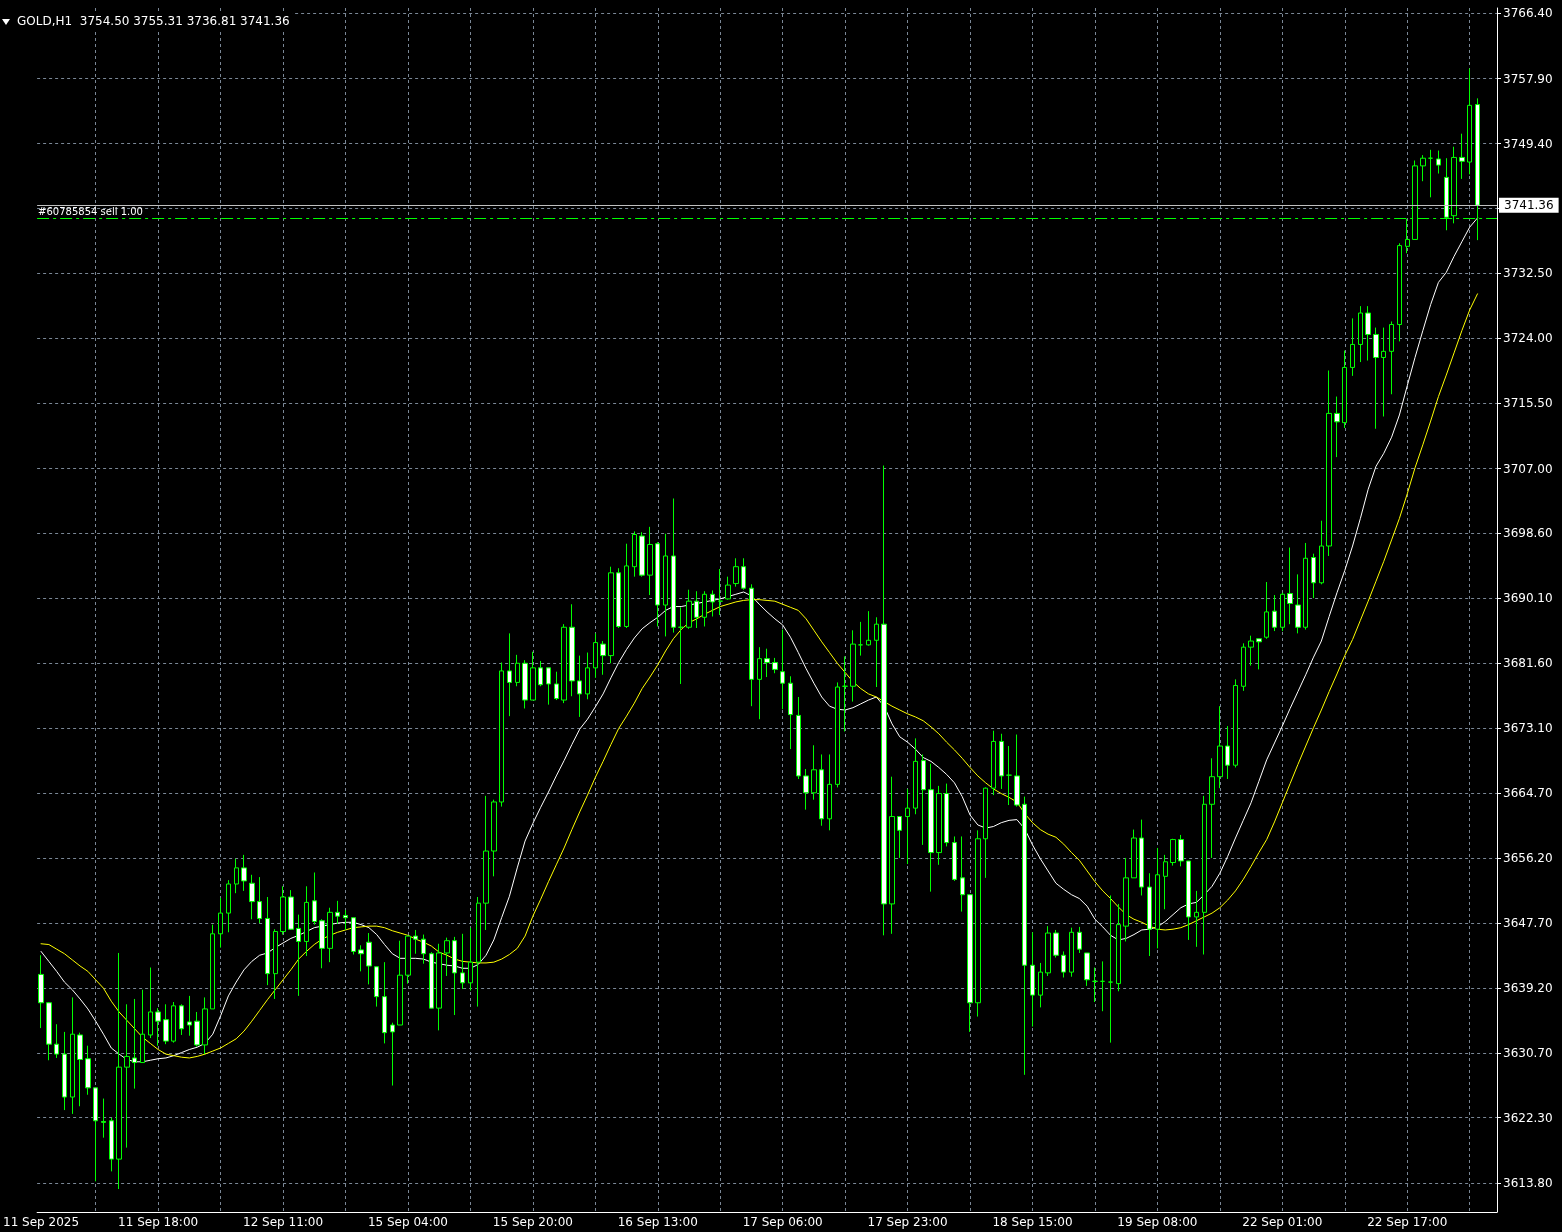  What do you see at coordinates (1528, 403) in the screenshot?
I see `y-tick-label: 3715.50` at bounding box center [1528, 403].